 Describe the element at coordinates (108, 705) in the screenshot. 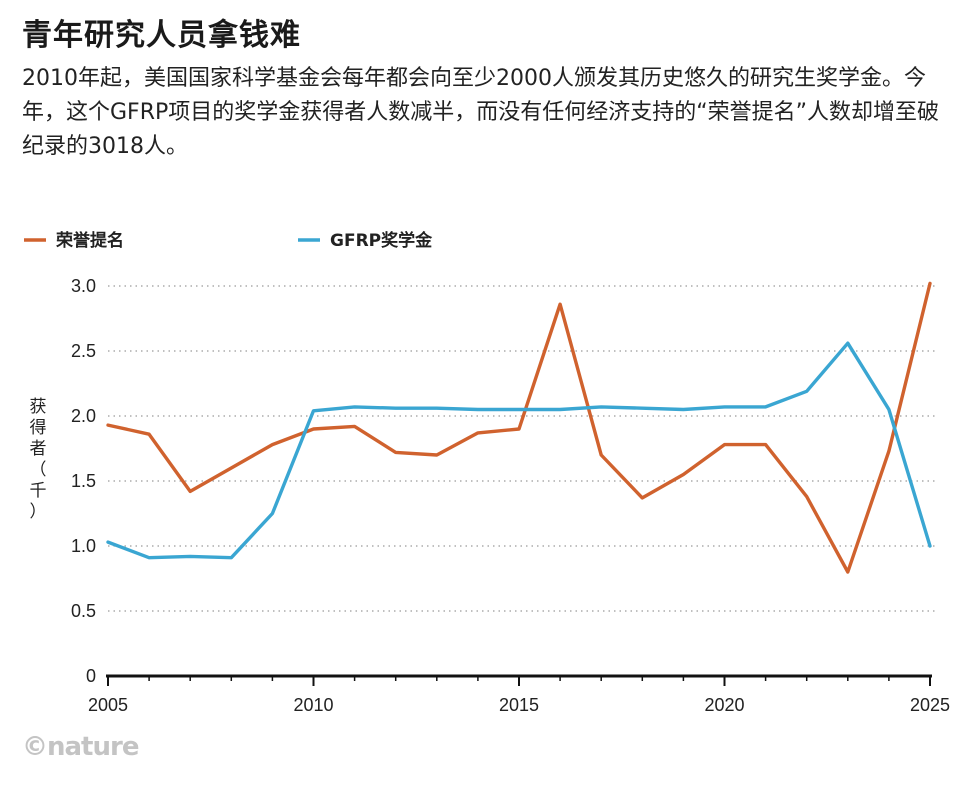

I see `x-tick-label: 2005` at that location.